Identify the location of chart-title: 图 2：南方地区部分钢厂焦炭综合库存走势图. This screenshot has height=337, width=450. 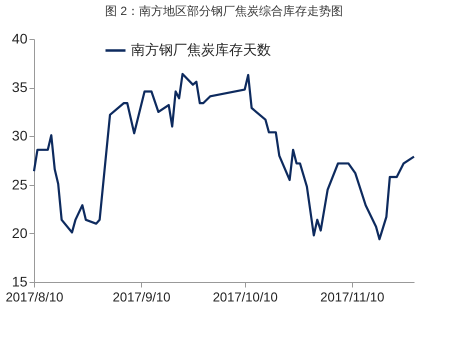
(224, 11).